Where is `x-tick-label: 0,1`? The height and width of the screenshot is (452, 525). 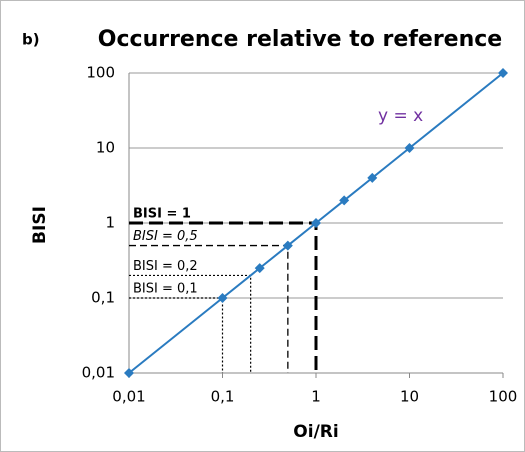 x-tick-label: 0,1 is located at coordinates (223, 397).